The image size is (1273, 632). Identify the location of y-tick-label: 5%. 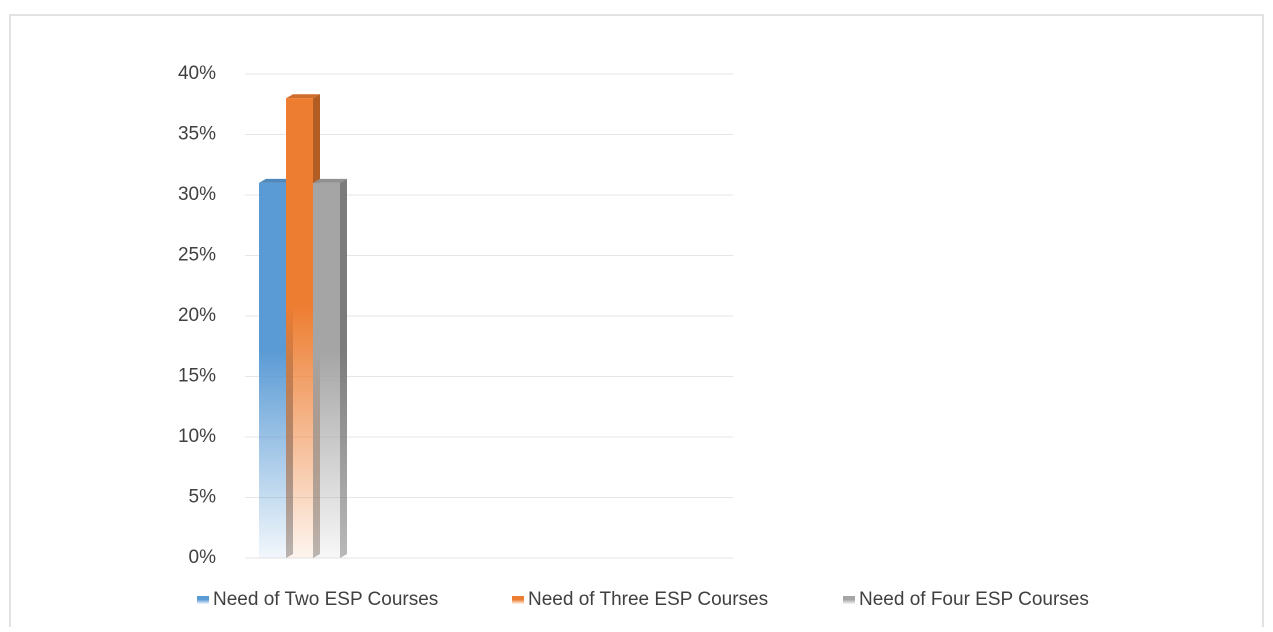
(203, 497).